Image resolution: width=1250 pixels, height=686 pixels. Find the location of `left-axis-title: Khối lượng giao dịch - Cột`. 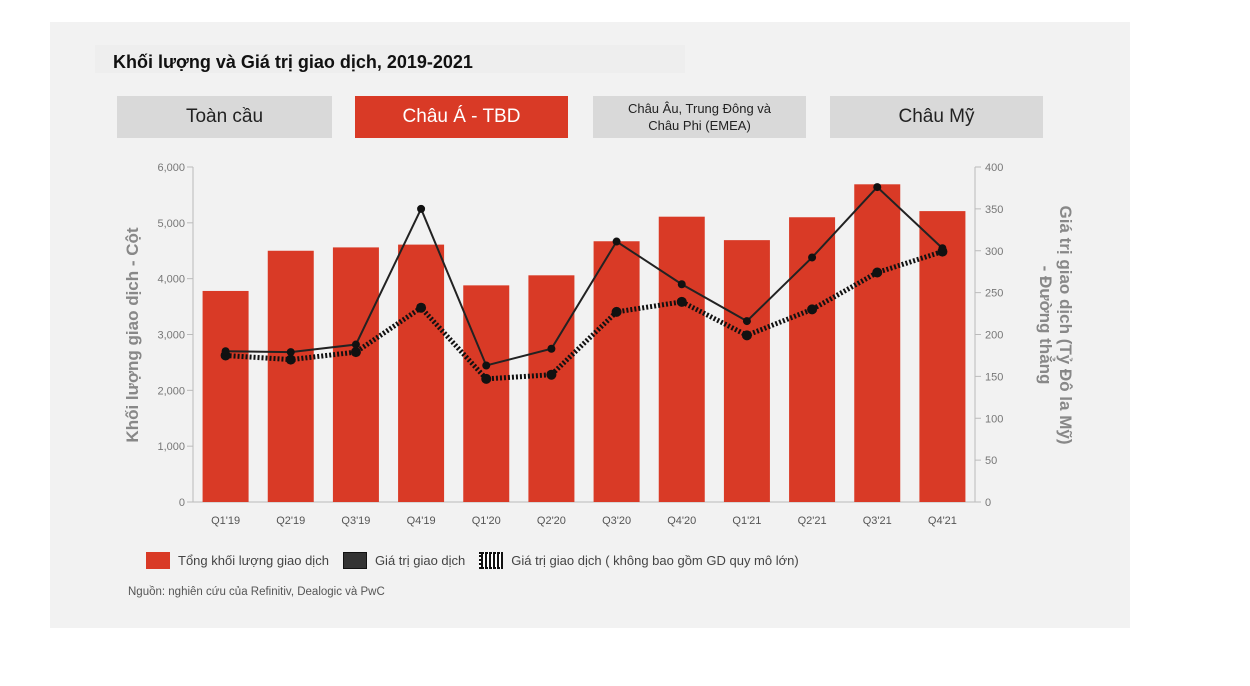

left-axis-title: Khối lượng giao dịch - Cột is located at coordinates (132, 334).